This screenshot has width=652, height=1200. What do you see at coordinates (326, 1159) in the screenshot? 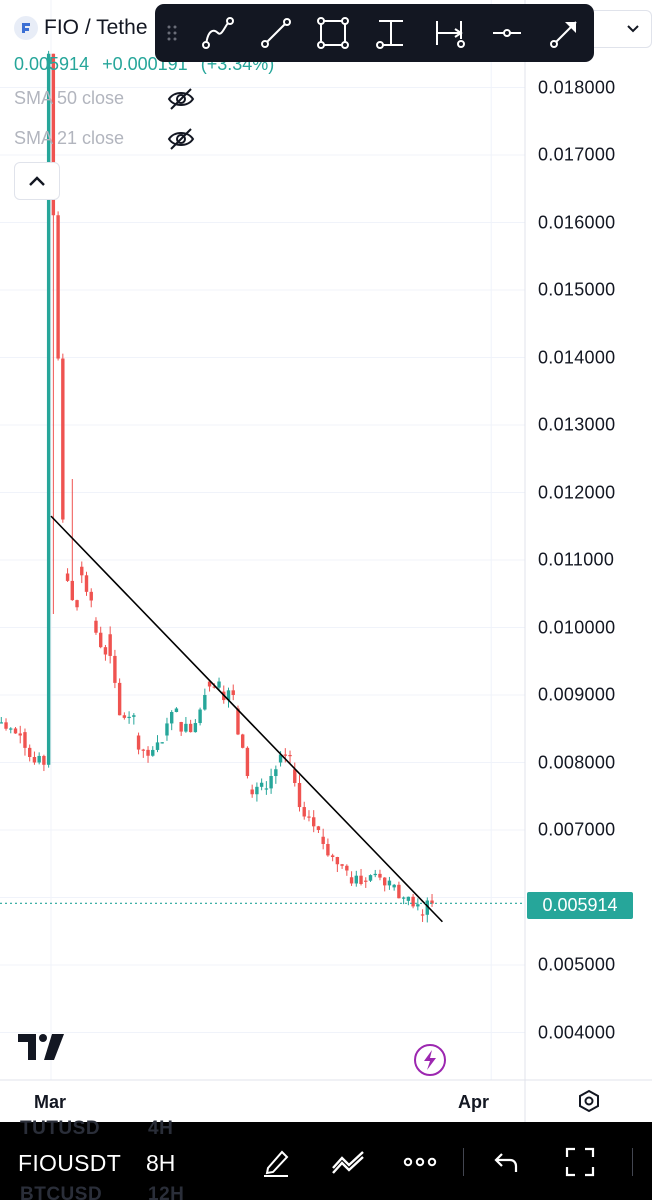
I see `bottom-toolbar: TUTUSD 4H BTCUSD 12H` at bounding box center [326, 1159].